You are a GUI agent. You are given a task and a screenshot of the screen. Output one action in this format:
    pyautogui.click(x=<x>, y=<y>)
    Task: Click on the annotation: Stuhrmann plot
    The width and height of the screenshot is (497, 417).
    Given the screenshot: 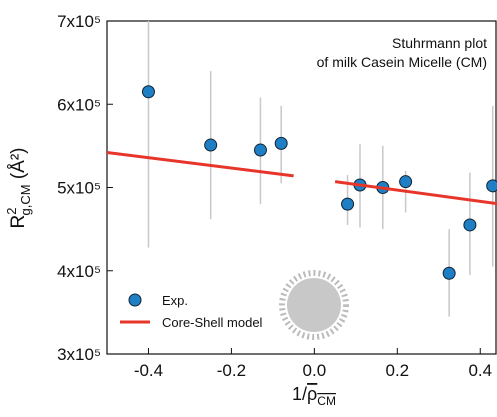 What is the action you would take?
    pyautogui.click(x=439, y=43)
    